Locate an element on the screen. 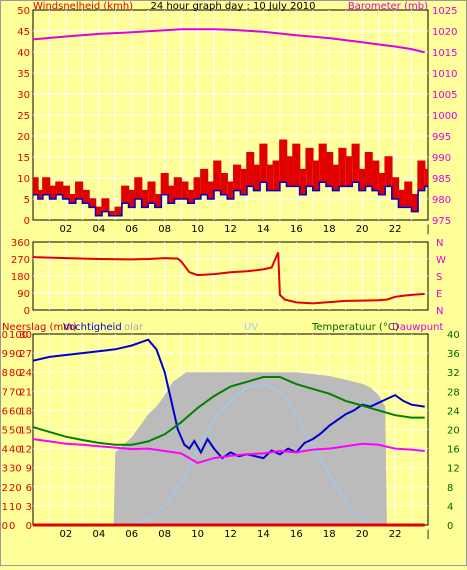 Image resolution: width=467 pixels, height=570 pixels. rain-tick-label: 5 is located at coordinates (5, 431).